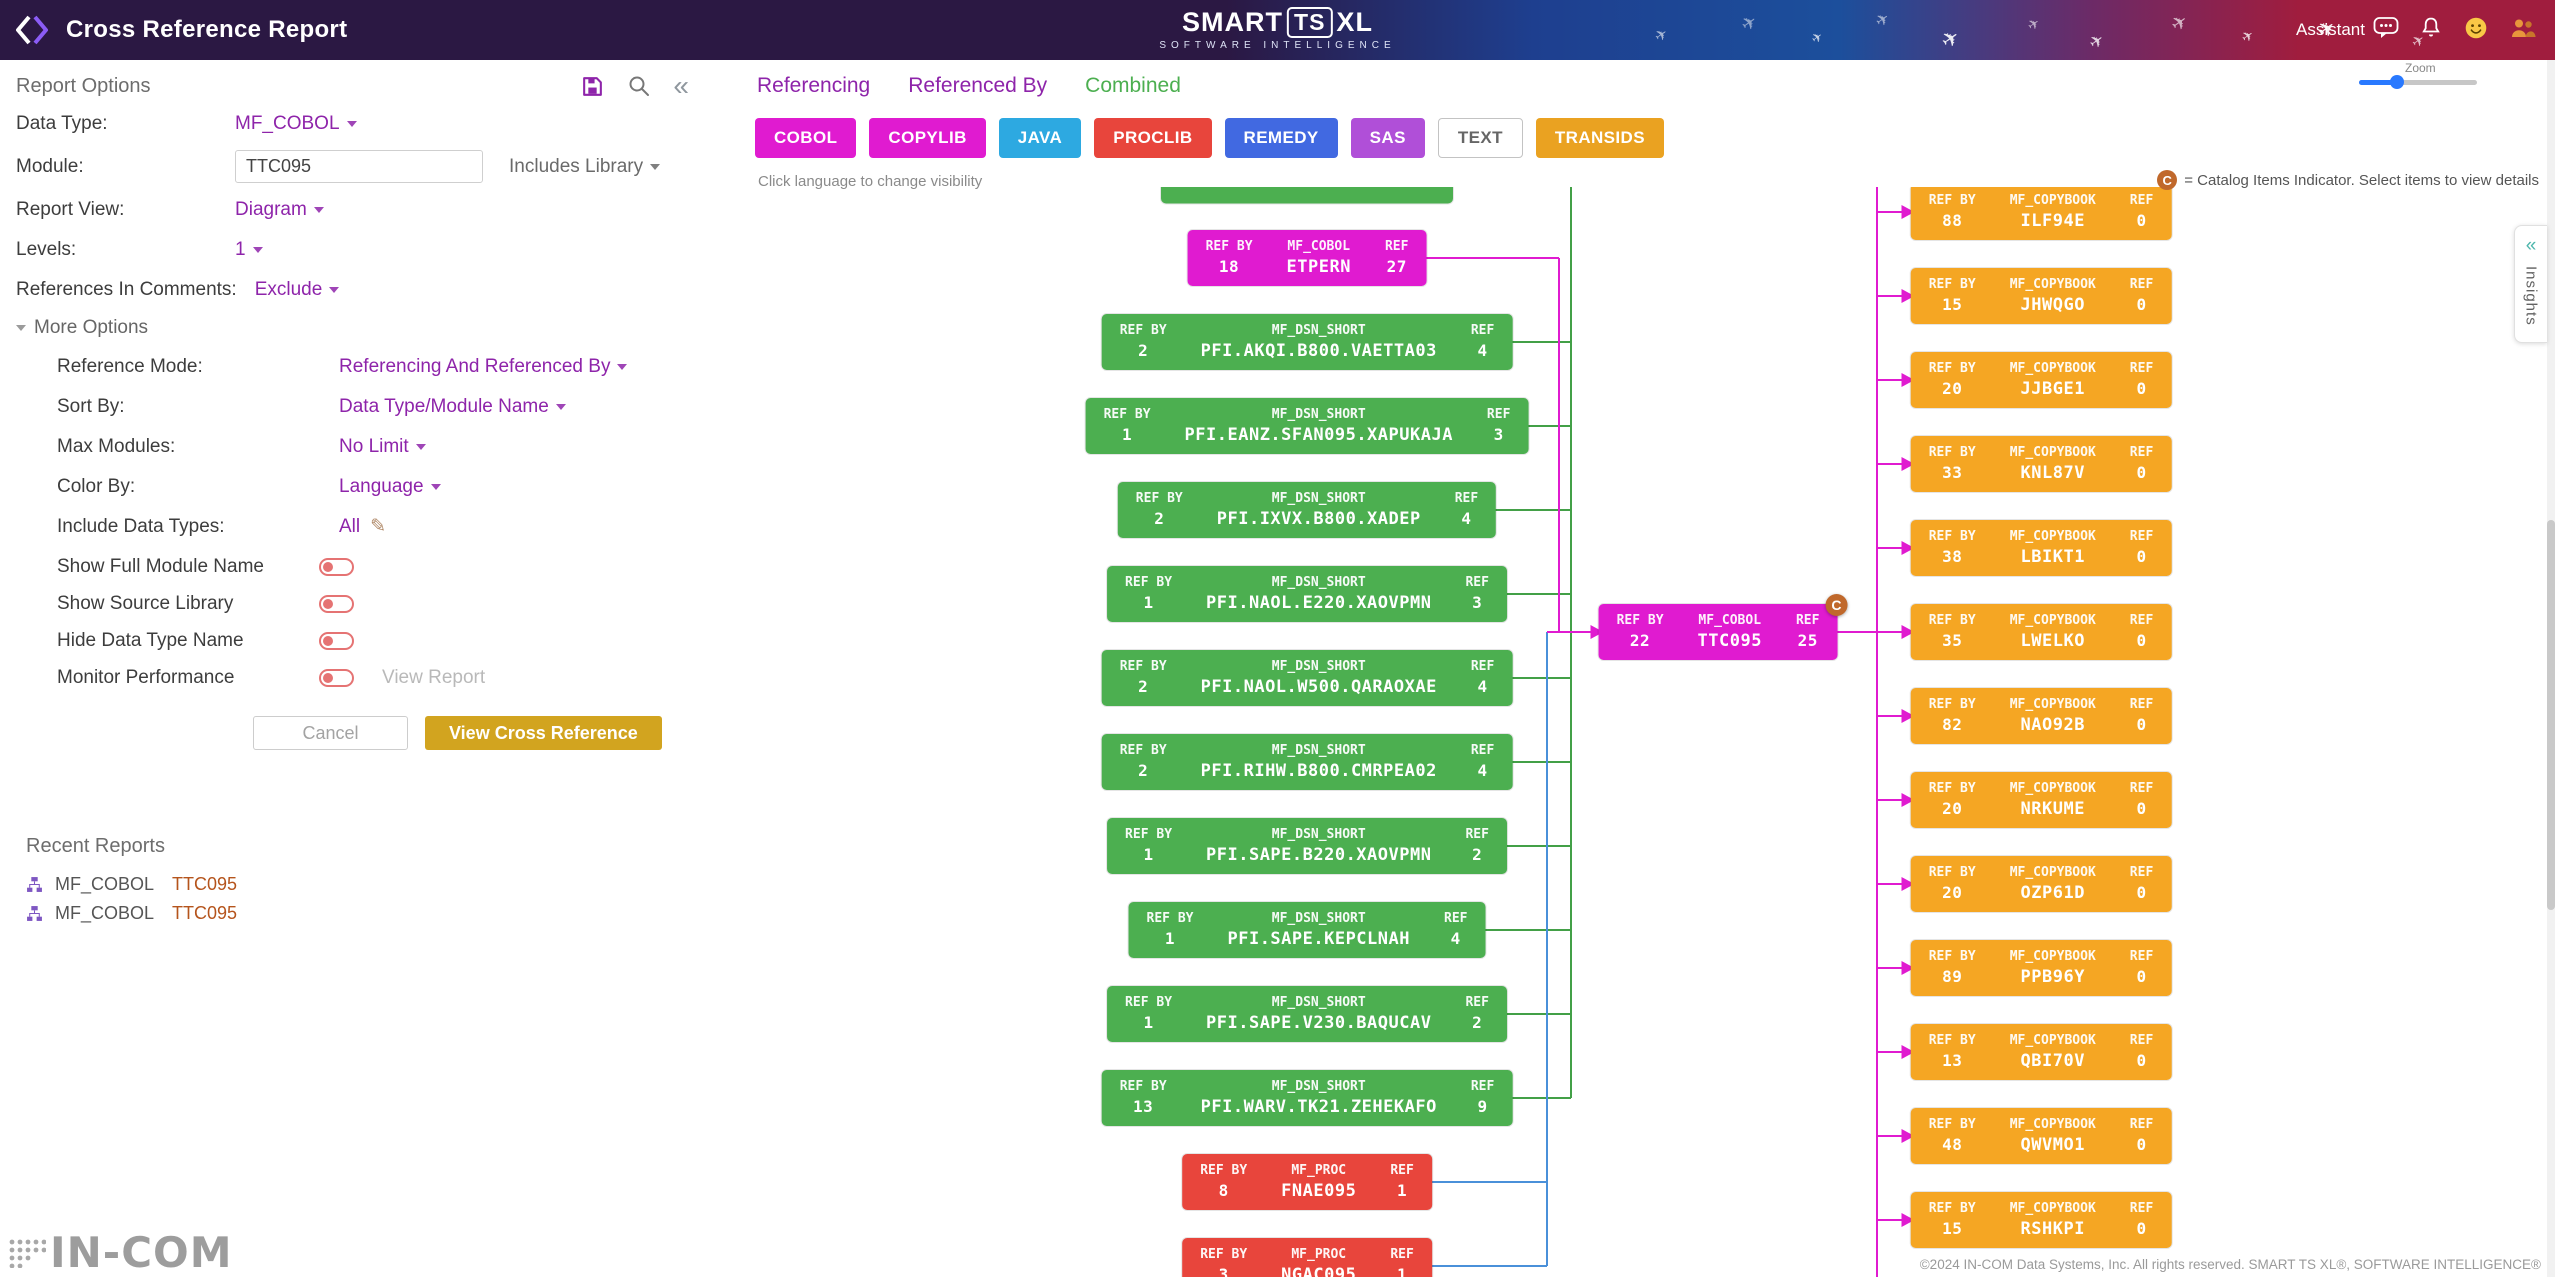 This screenshot has width=2555, height=1277. I want to click on diagram-node-qbi70v: REF BY MF_COPYBOOK REF 13 QBI70V 0, so click(2041, 1052).